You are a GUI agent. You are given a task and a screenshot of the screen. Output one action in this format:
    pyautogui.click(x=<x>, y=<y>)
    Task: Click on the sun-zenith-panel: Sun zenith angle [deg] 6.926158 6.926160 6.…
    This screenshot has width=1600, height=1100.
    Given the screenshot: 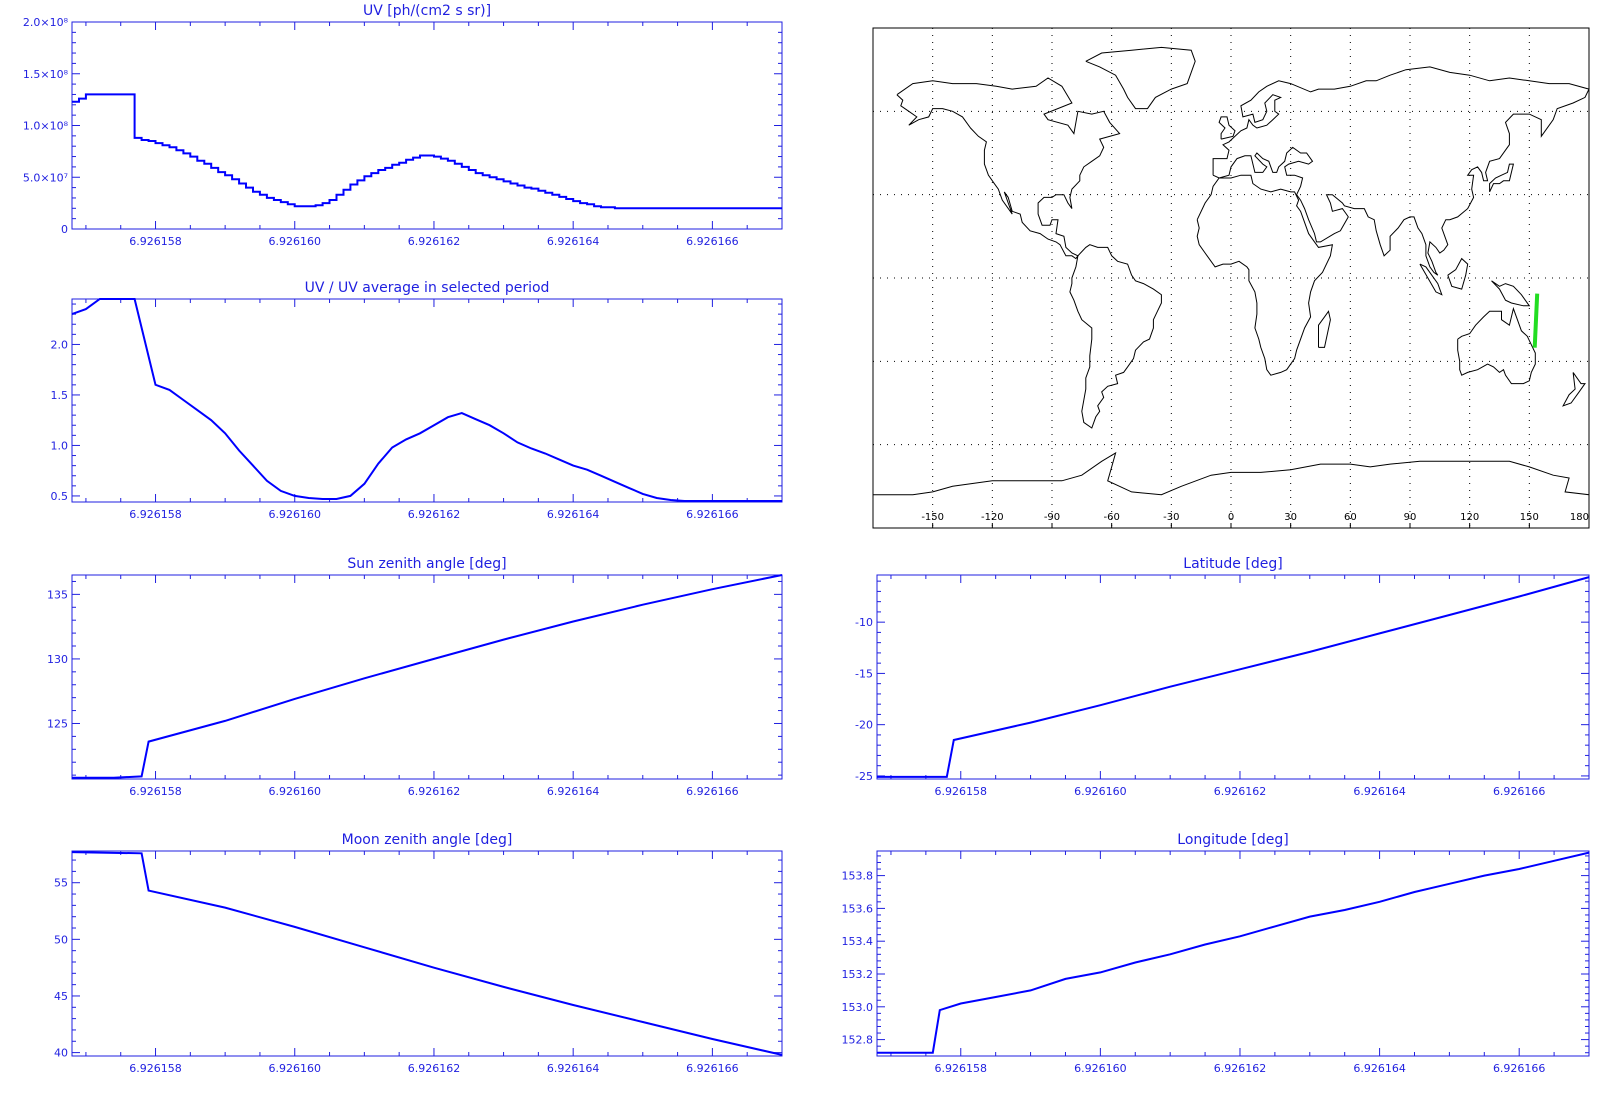 What is the action you would take?
    pyautogui.click(x=415, y=677)
    